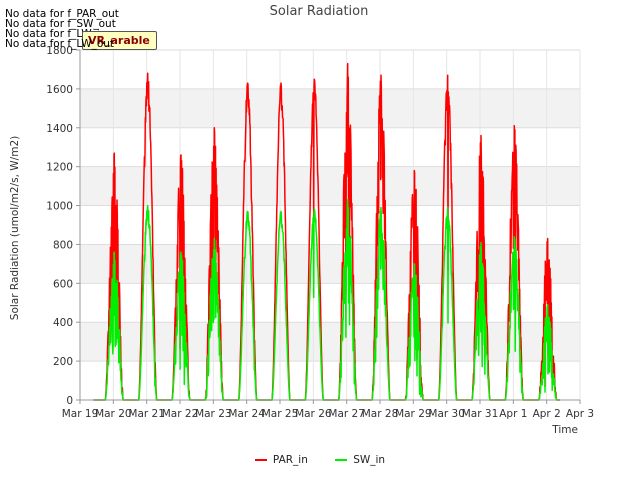 The image size is (640, 480). What do you see at coordinates (59, 168) in the screenshot?
I see `y-tick-label: 1200` at bounding box center [59, 168].